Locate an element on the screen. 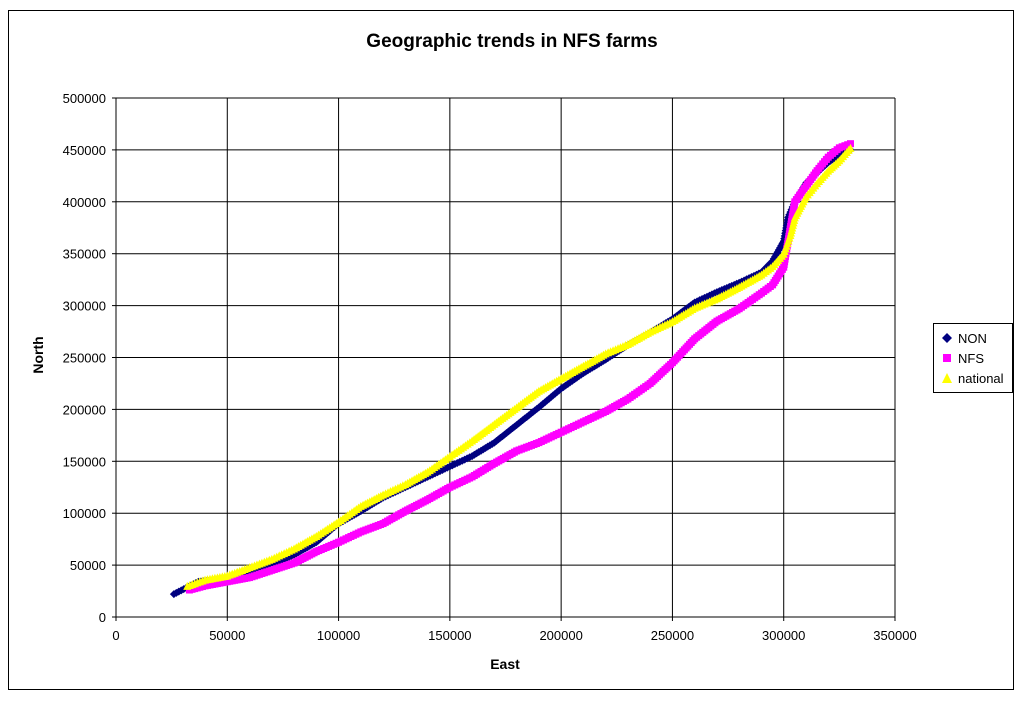 This screenshot has width=1024, height=701. legend: NON NFS national is located at coordinates (973, 358).